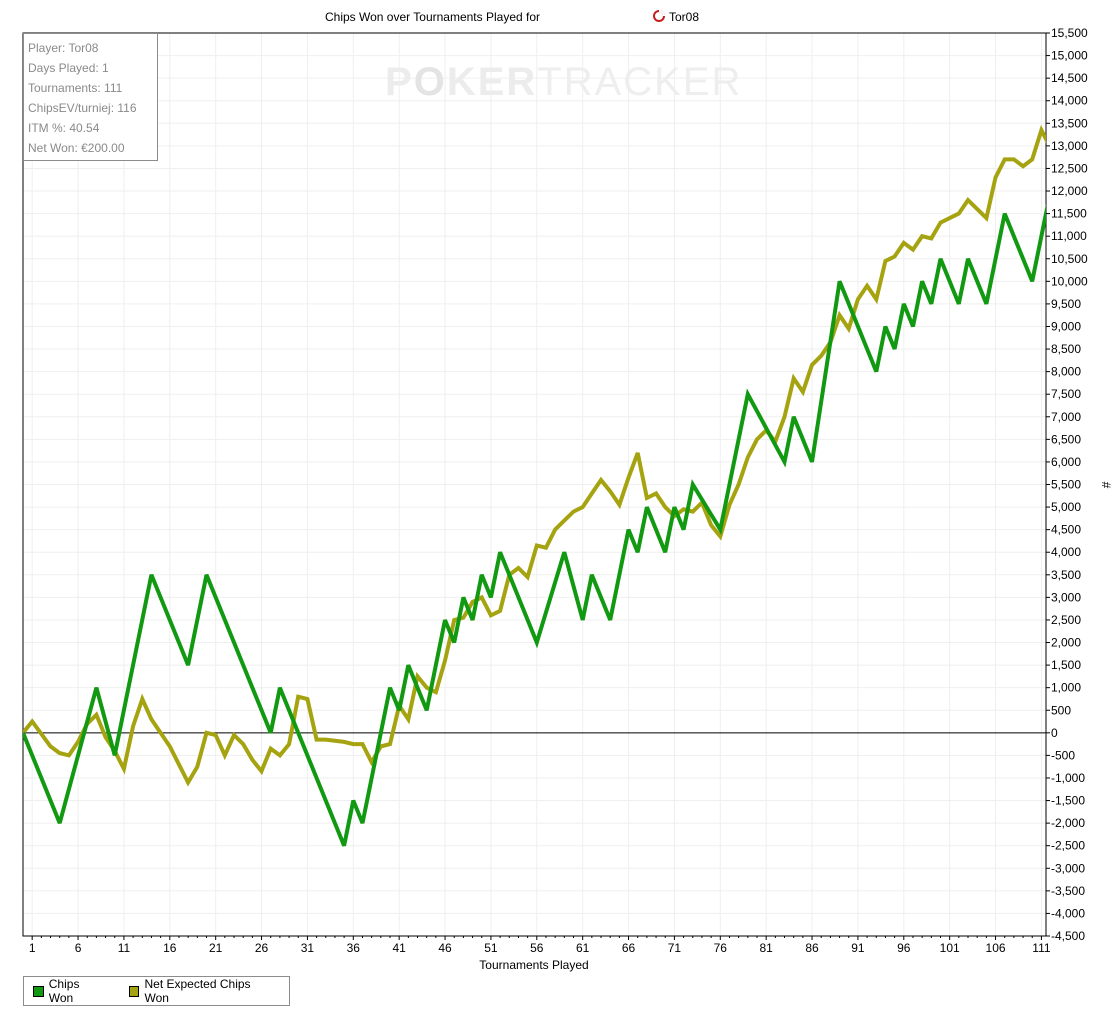 This screenshot has height=1026, width=1114. Describe the element at coordinates (1069, 191) in the screenshot. I see `y-tick-label: 12,000` at that location.